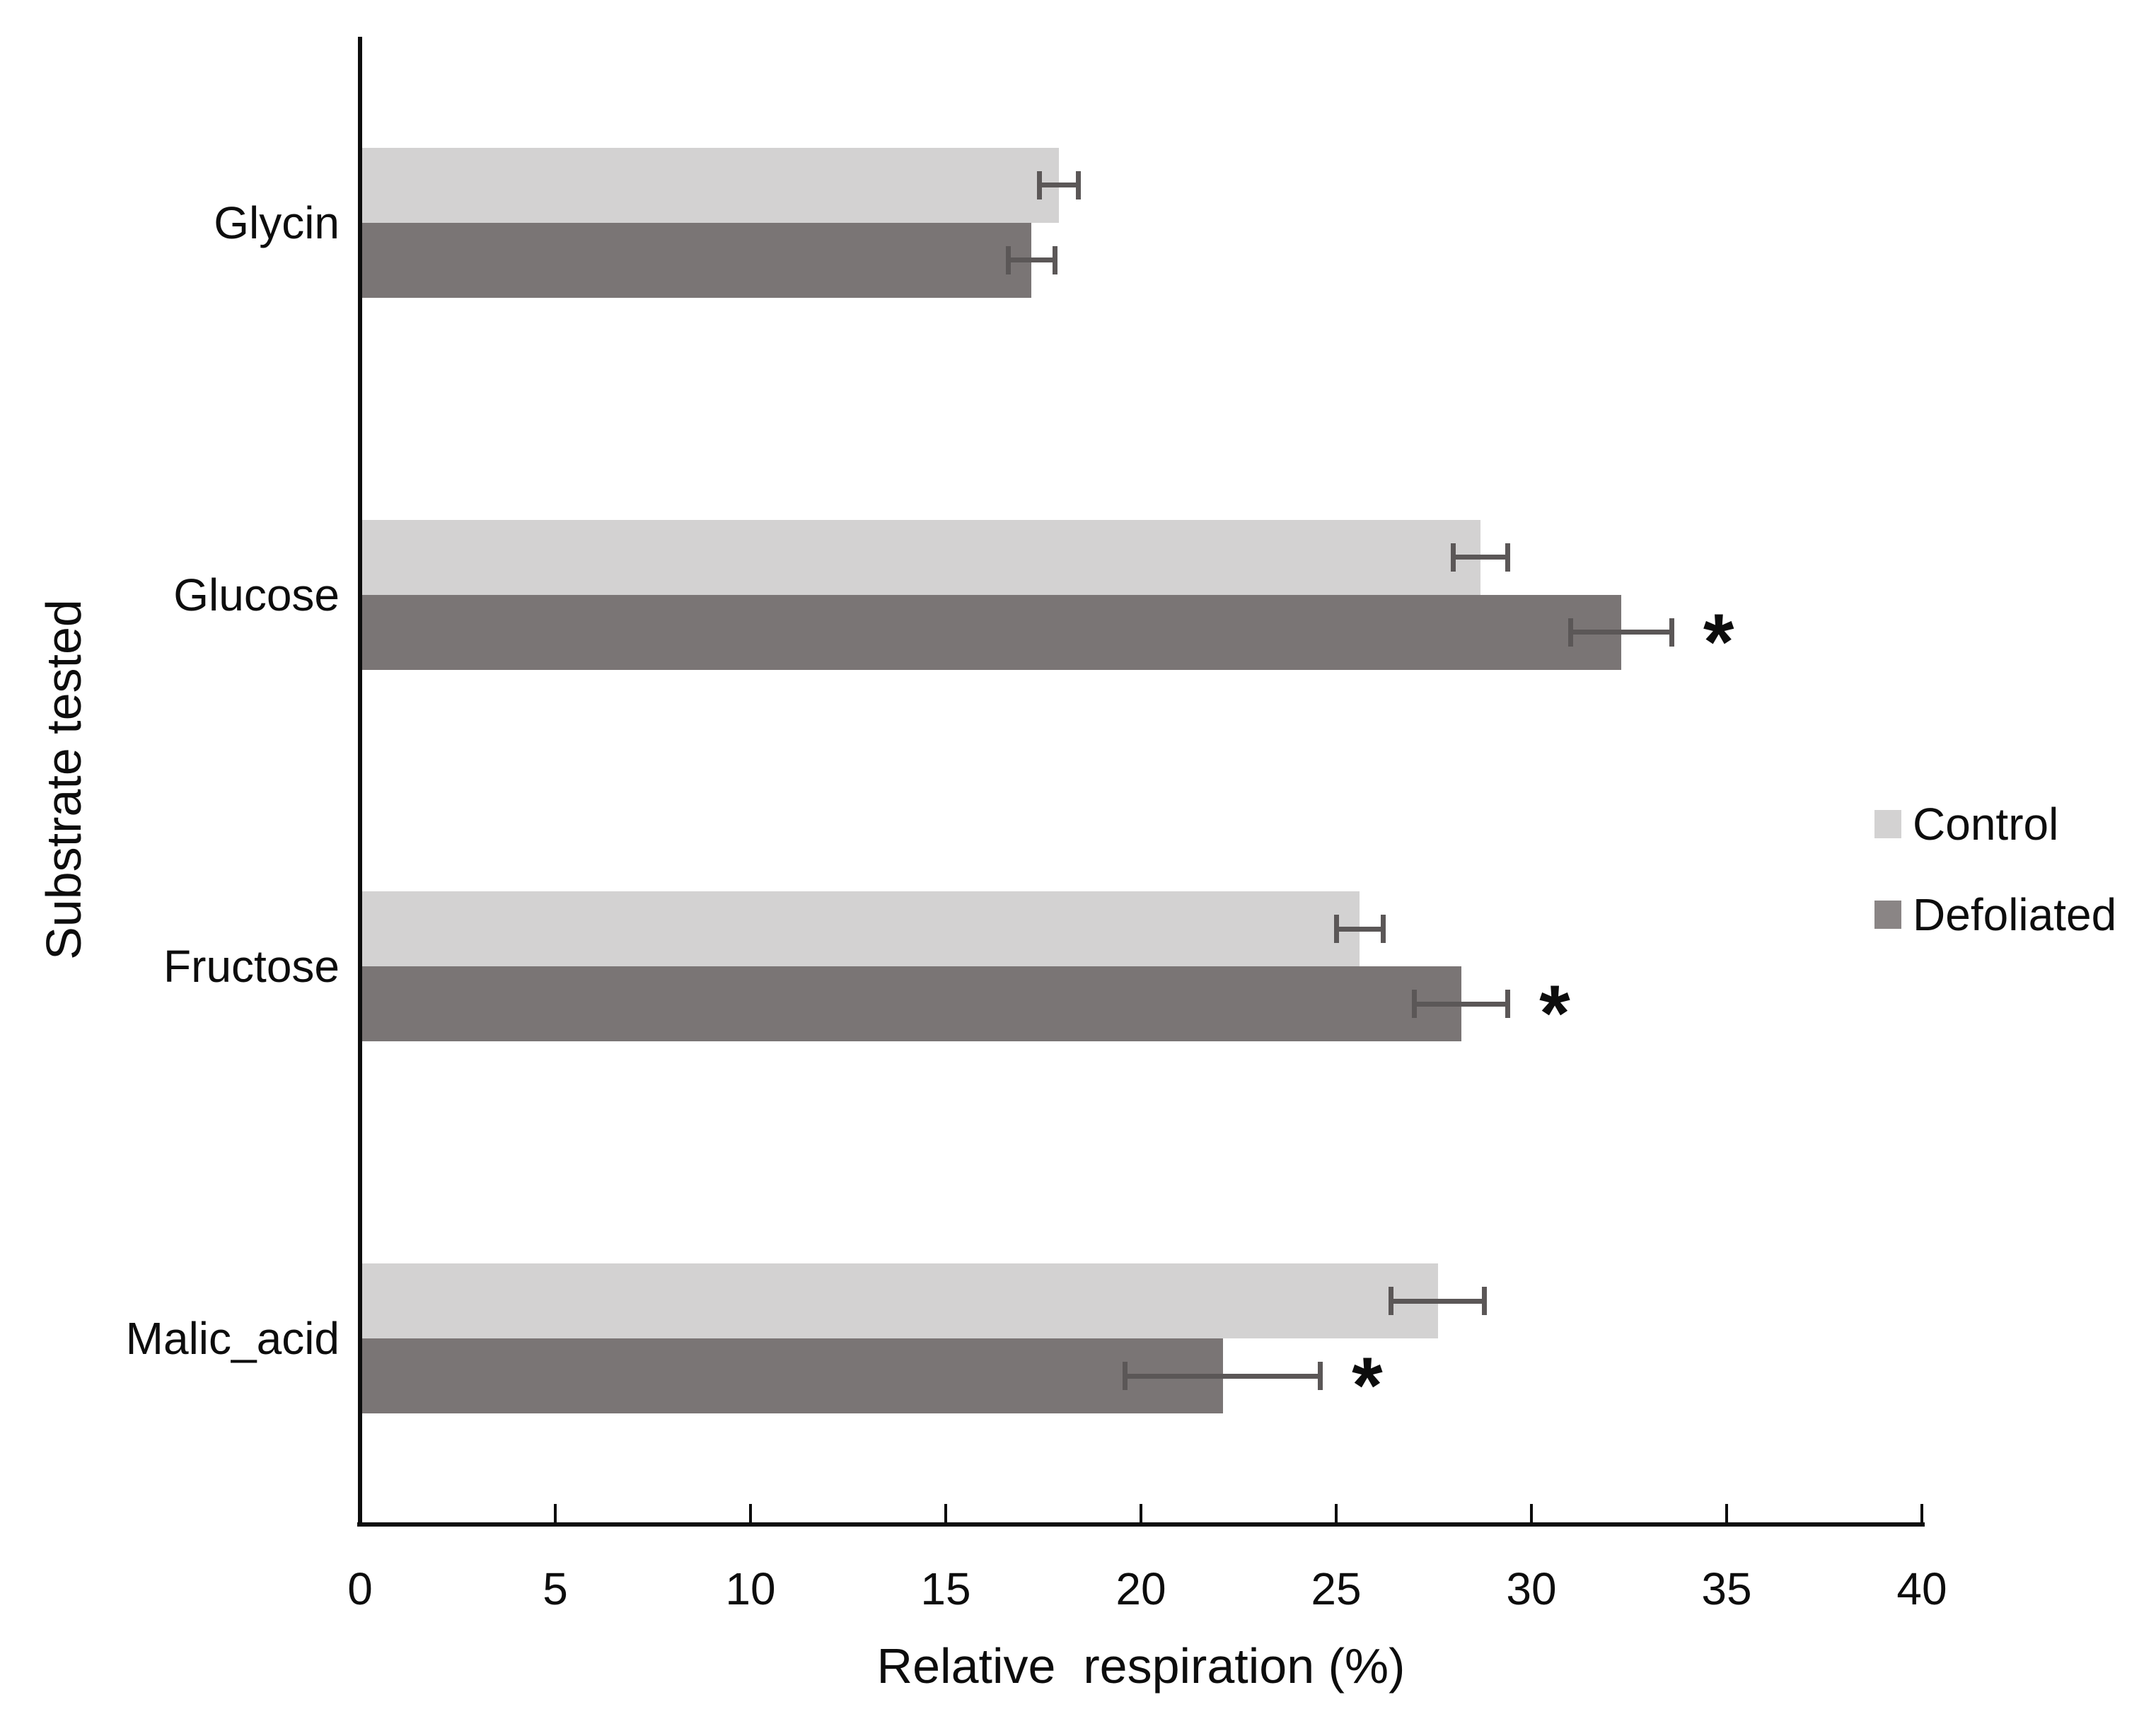  Describe the element at coordinates (1336, 1588) in the screenshot. I see `x-axis-tick-label: 25` at that location.